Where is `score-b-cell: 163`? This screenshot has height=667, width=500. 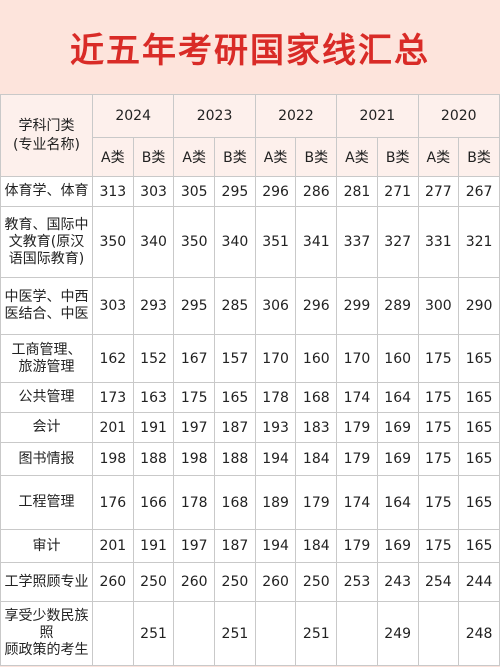
score-b-cell: 163 is located at coordinates (153, 397).